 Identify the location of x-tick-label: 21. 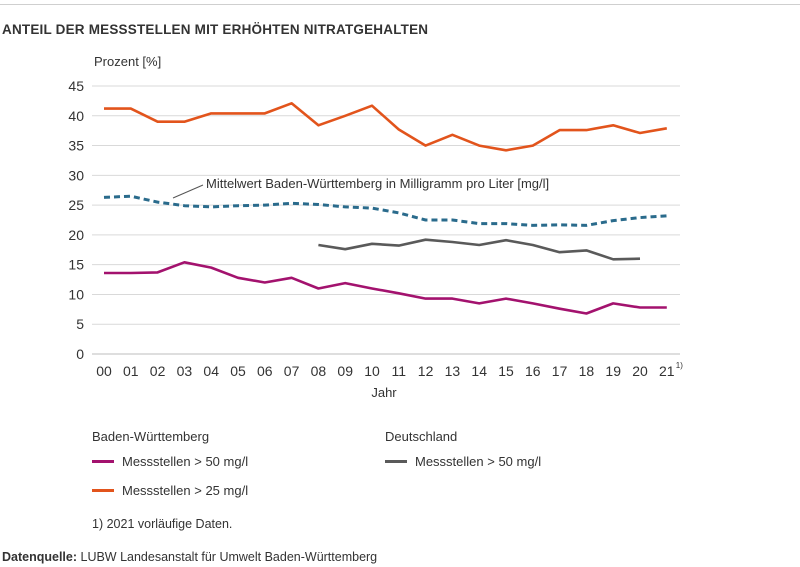
(667, 371).